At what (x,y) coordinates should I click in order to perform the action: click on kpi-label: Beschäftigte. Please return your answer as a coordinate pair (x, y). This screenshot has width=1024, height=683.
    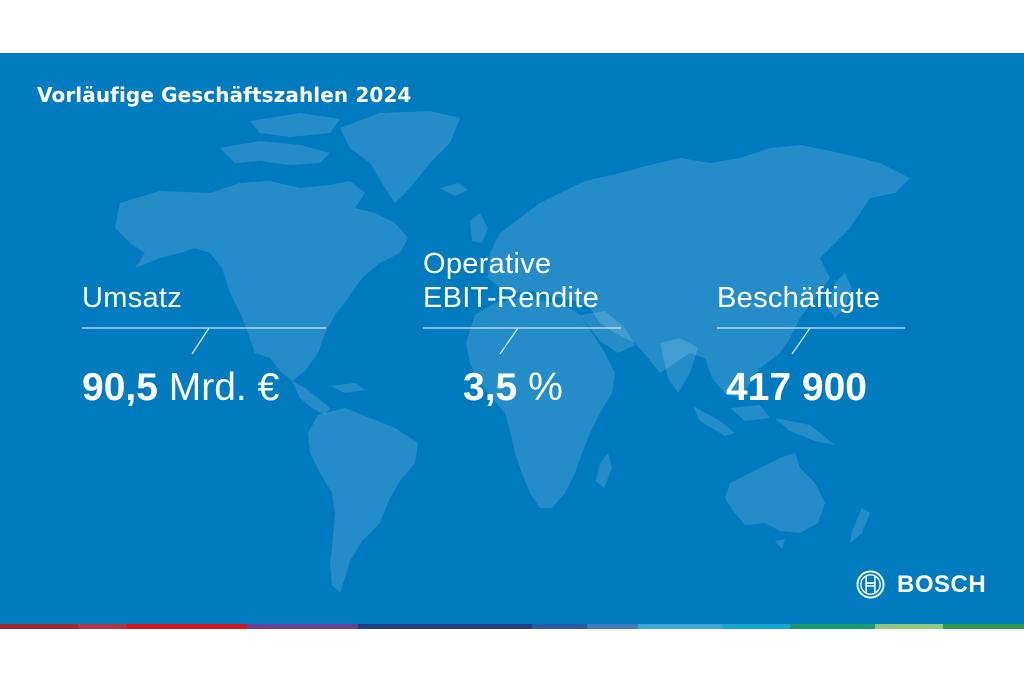
    Looking at the image, I should click on (799, 298).